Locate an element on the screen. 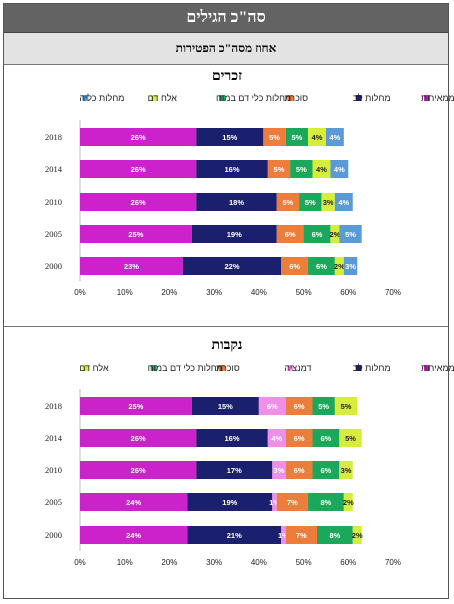  legend-label: מחלות כלי דם במוח is located at coordinates (253, 98).